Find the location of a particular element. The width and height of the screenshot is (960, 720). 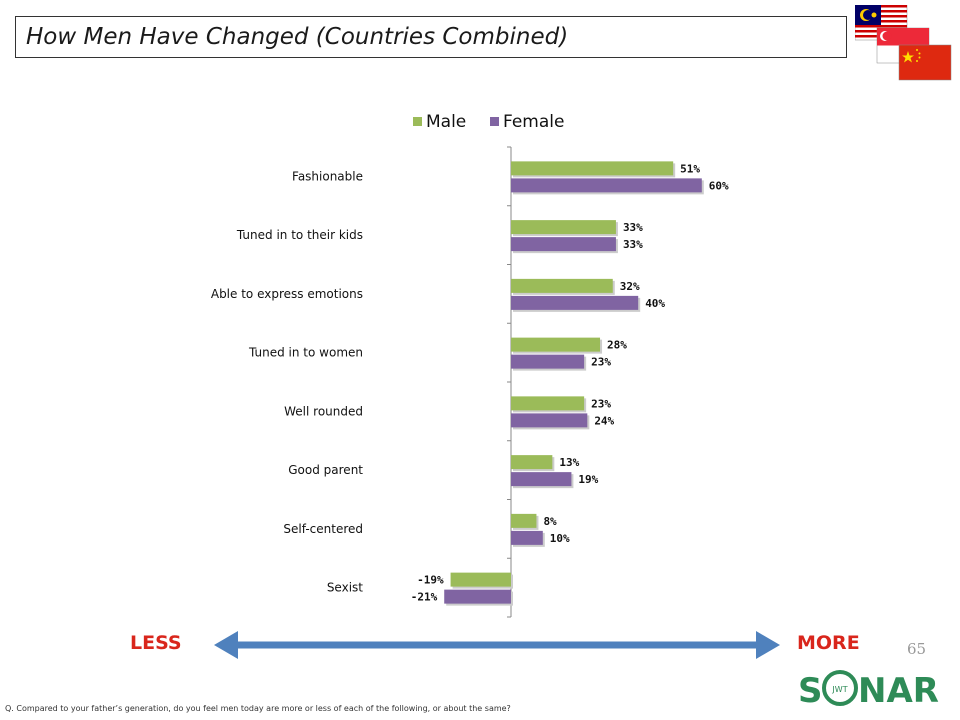

logo-s: S is located at coordinates (810, 690).